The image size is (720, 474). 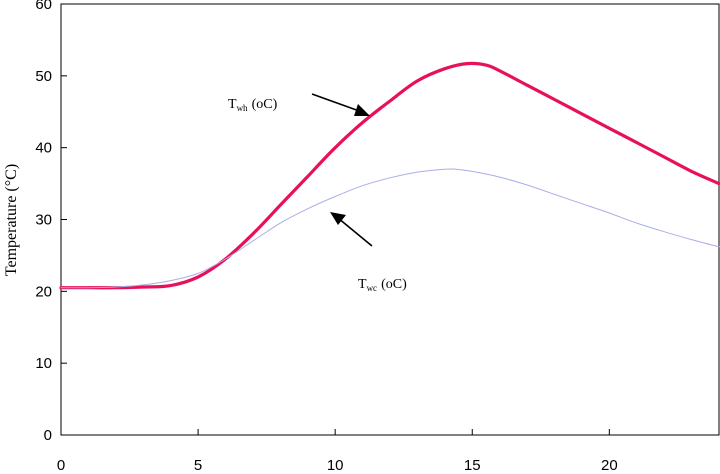 What do you see at coordinates (265, 104) in the screenshot?
I see `annotation-twh-rest: (oC)` at bounding box center [265, 104].